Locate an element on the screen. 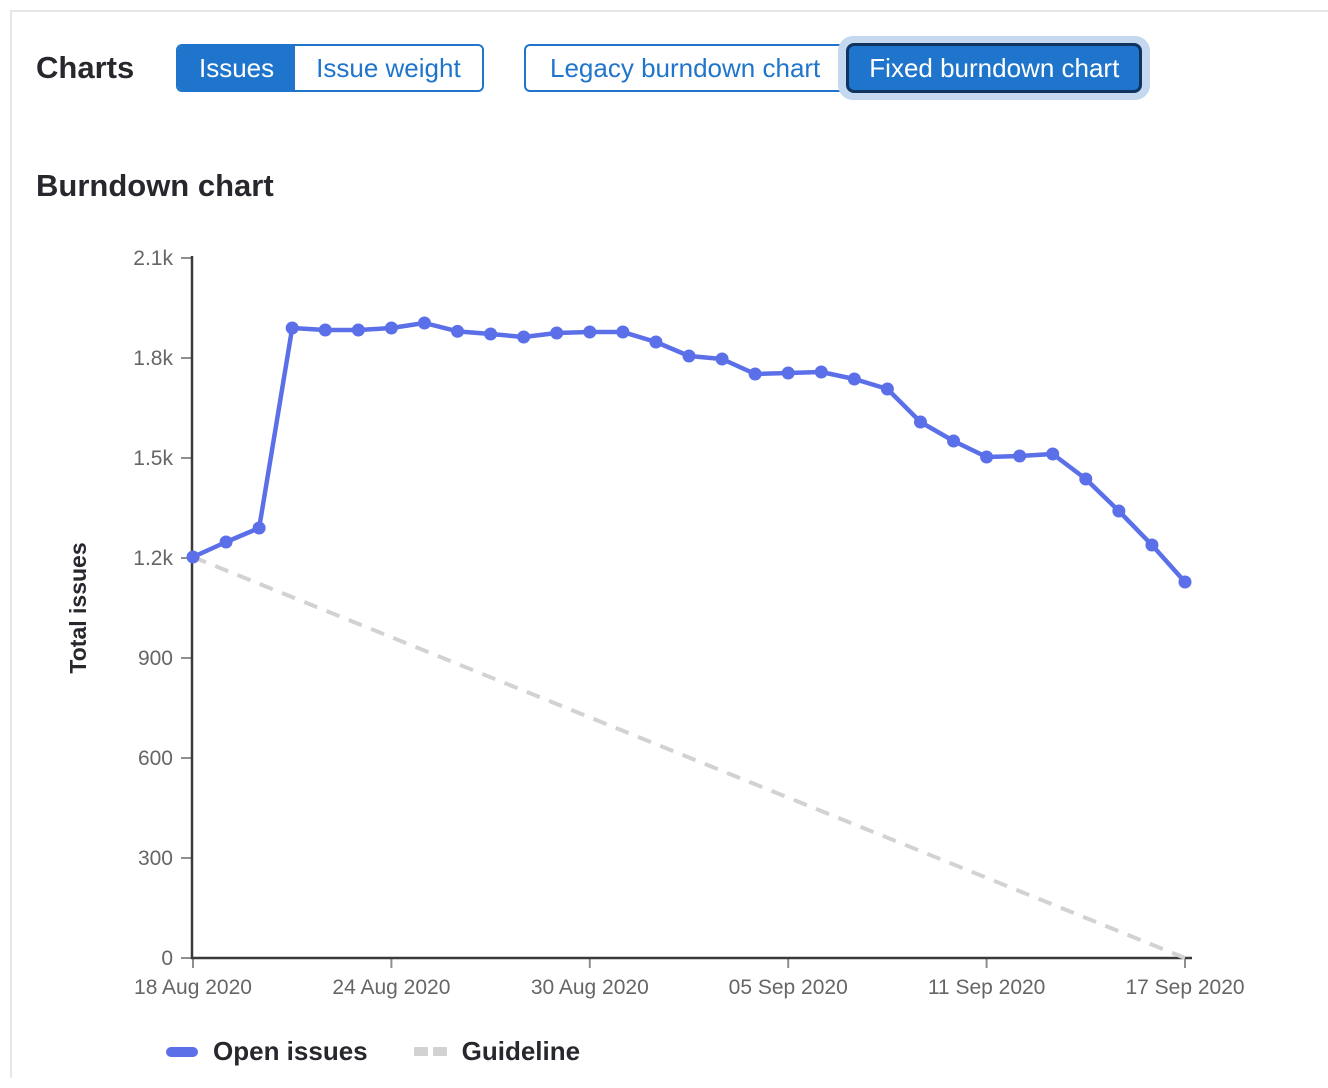  chart-legend: Open issues Guideline is located at coordinates (373, 1051).